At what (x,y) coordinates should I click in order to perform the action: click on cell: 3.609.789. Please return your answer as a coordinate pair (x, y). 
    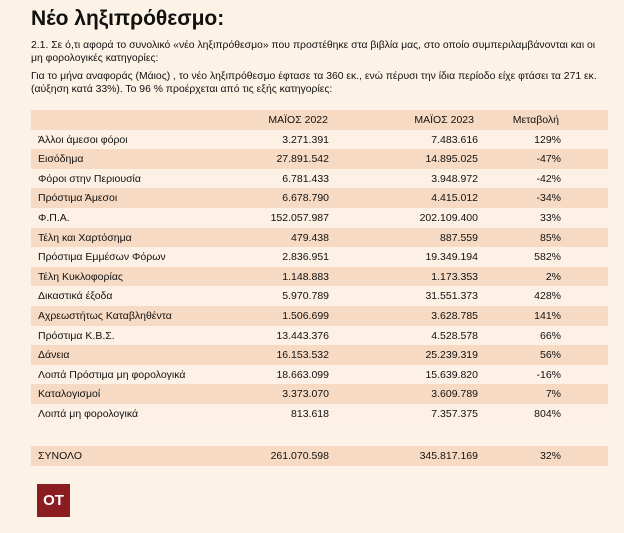
    Looking at the image, I should click on (454, 394).